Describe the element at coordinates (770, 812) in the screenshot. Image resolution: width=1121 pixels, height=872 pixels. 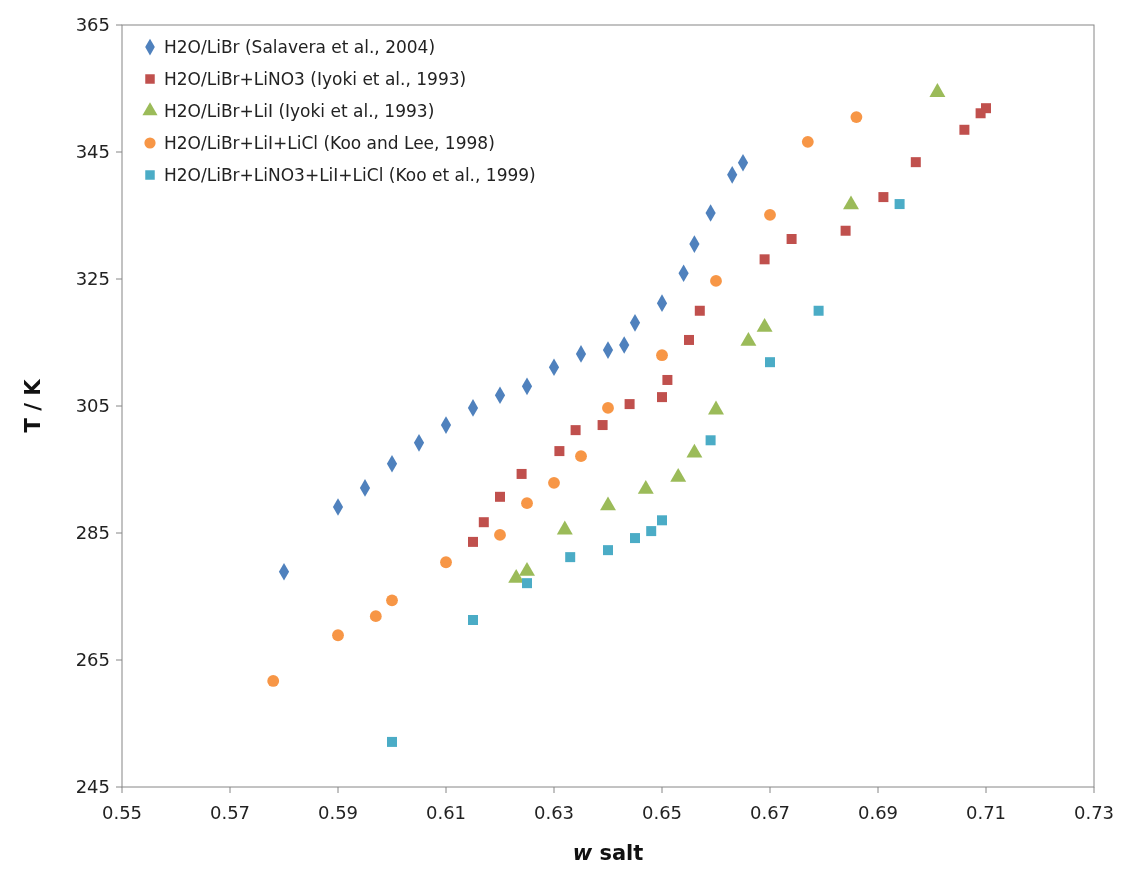
I see `x-tick-label: 0.67` at that location.